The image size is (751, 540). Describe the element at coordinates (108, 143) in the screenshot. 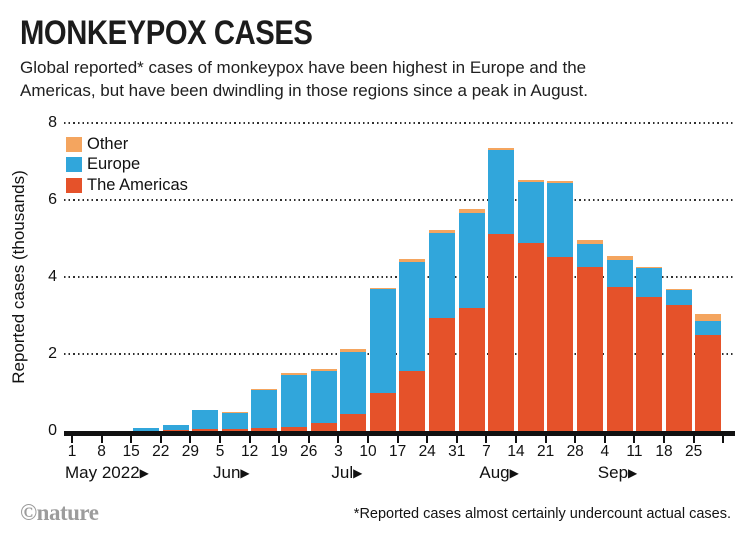

I see `legend-label: Other` at that location.